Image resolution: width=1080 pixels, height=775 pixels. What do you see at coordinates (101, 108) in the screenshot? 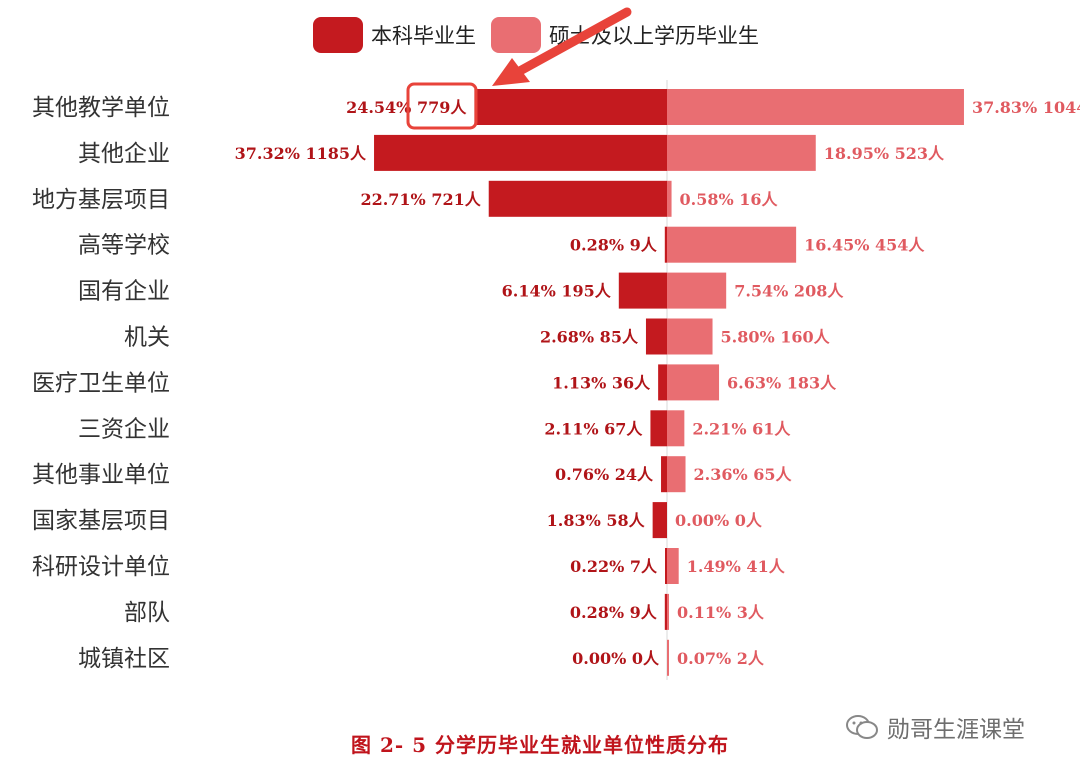
I see `category-label: 其他教学单位` at bounding box center [101, 108].